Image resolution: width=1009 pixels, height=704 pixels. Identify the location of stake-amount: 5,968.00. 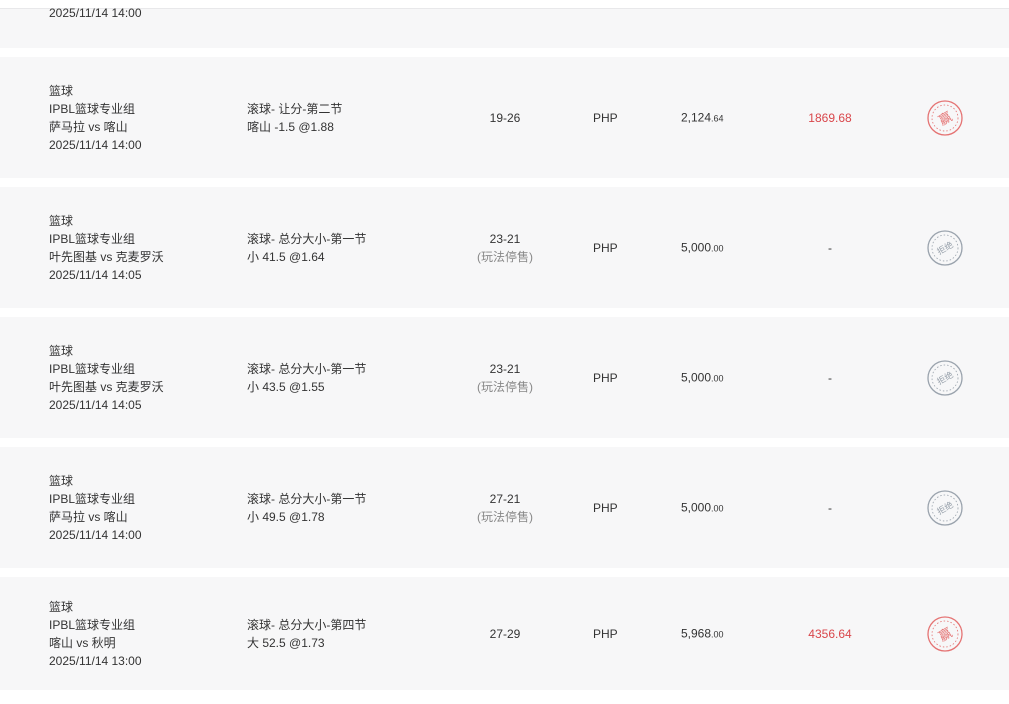
(702, 633).